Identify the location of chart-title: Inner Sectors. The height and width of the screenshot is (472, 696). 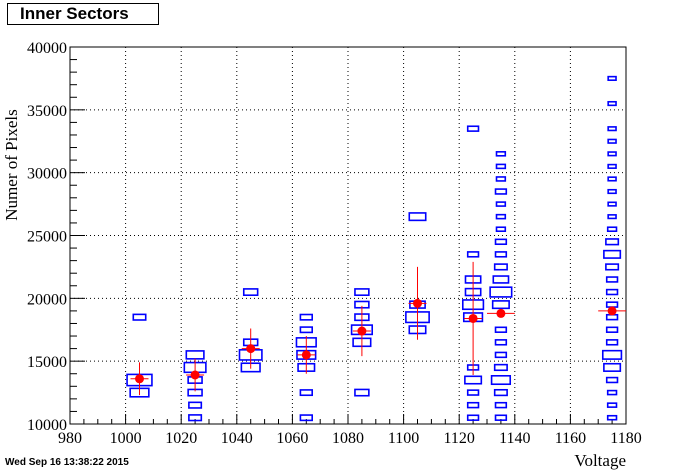
(83, 14).